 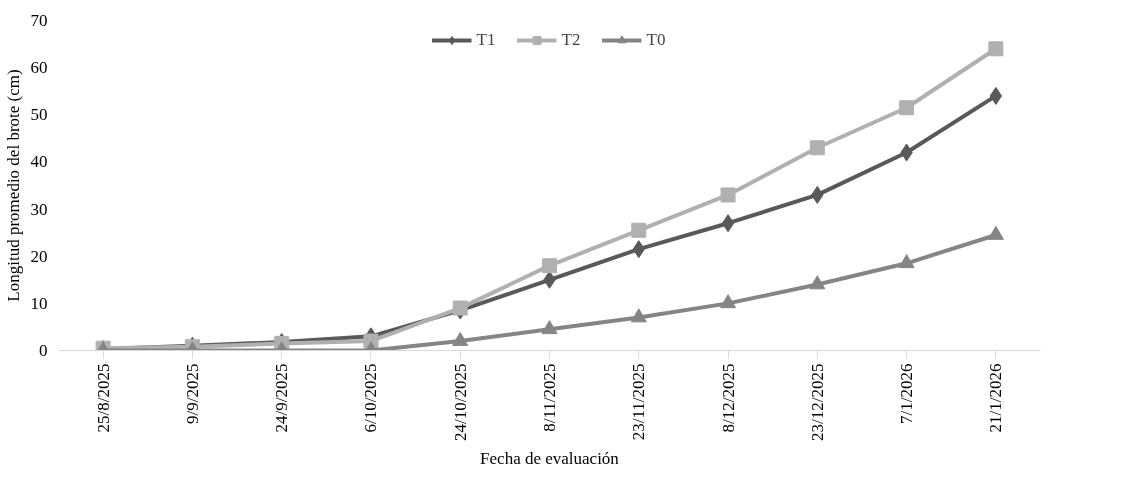 What do you see at coordinates (39, 68) in the screenshot?
I see `y-tick-label: 60` at bounding box center [39, 68].